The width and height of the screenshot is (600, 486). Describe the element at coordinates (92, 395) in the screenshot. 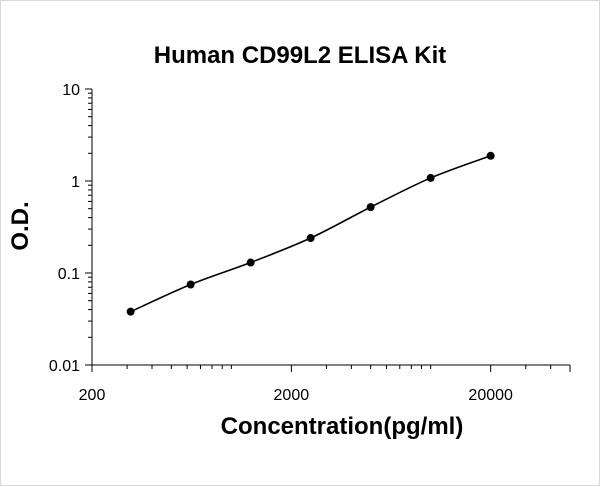

I see `x-tick-label: 200` at that location.